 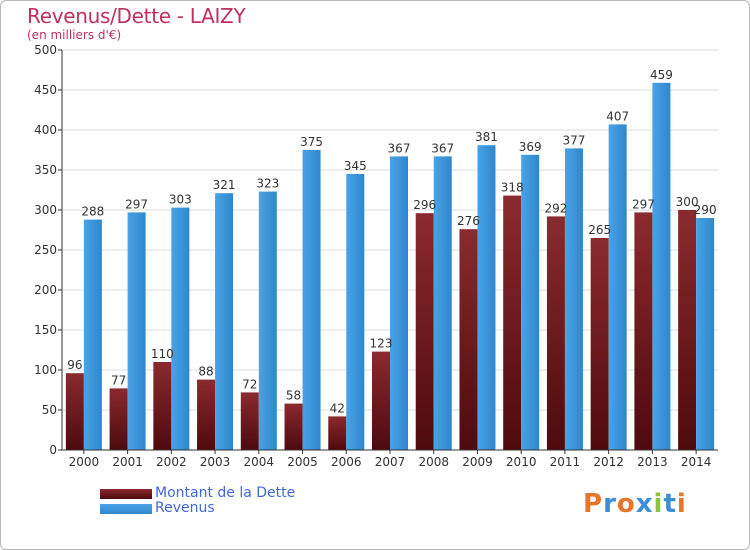 I want to click on y-tick-label: 250, so click(x=45, y=250).